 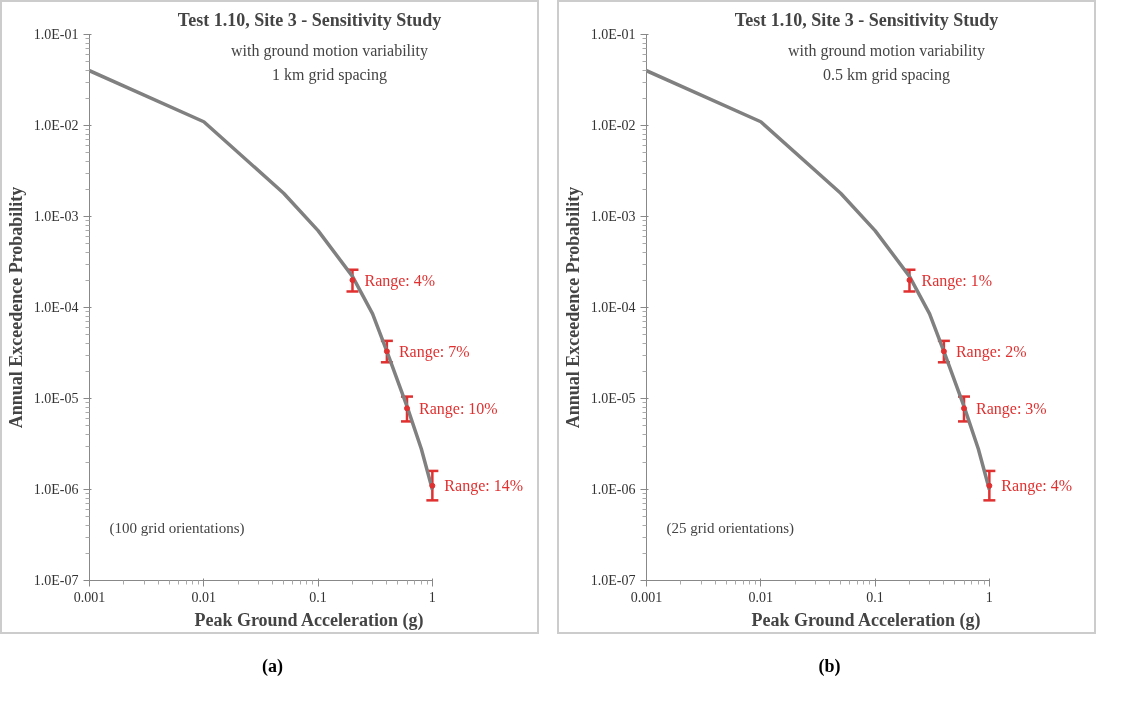 What do you see at coordinates (329, 62) in the screenshot?
I see `text: with ground motion variability 1 km grid spacing` at bounding box center [329, 62].